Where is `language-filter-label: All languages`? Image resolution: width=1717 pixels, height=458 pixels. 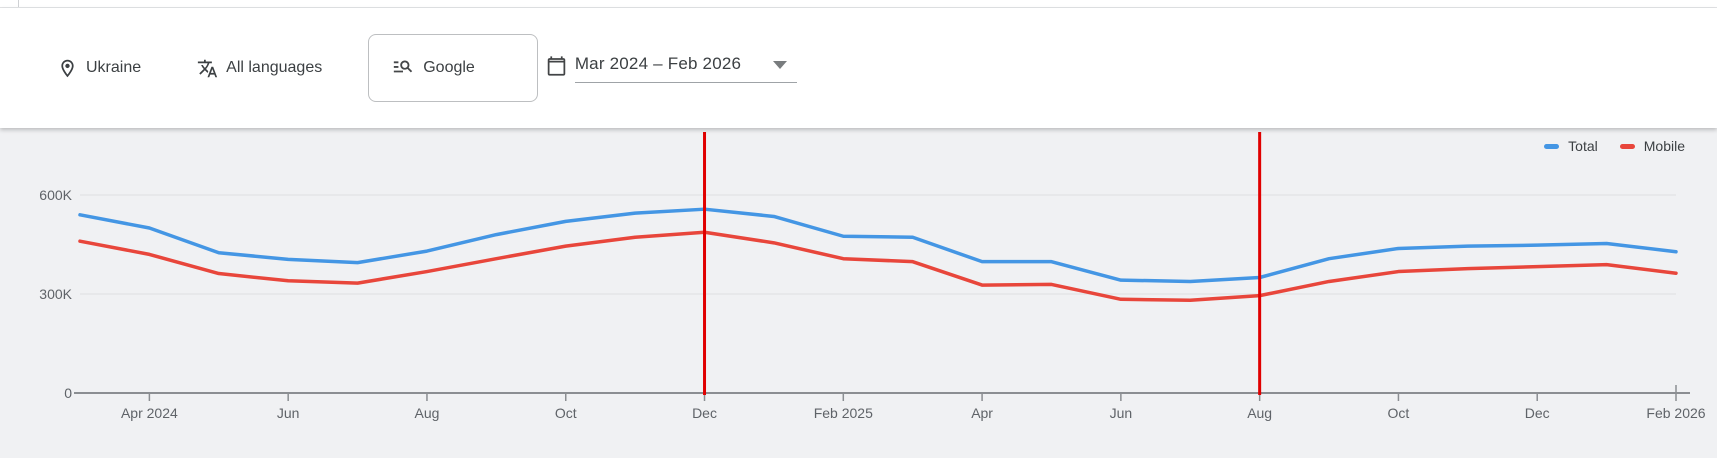 language-filter-label: All languages is located at coordinates (274, 67).